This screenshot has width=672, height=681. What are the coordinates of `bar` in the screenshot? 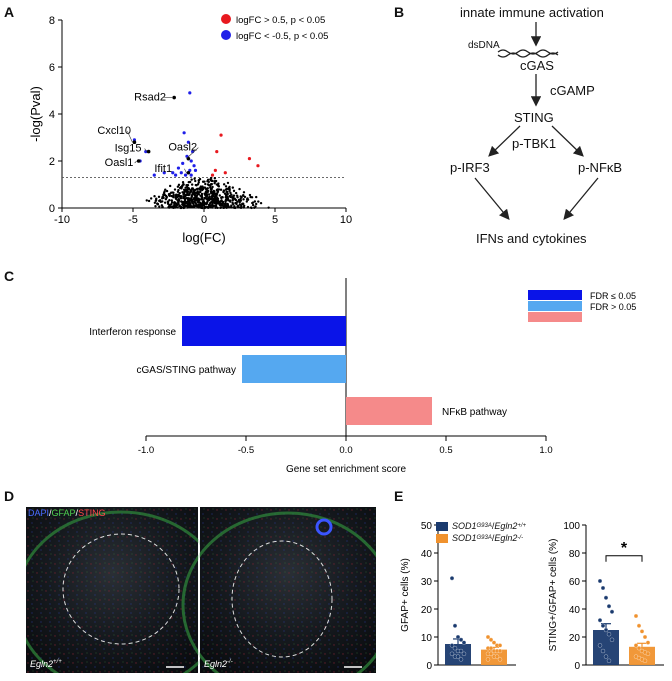 It's located at (642, 655).